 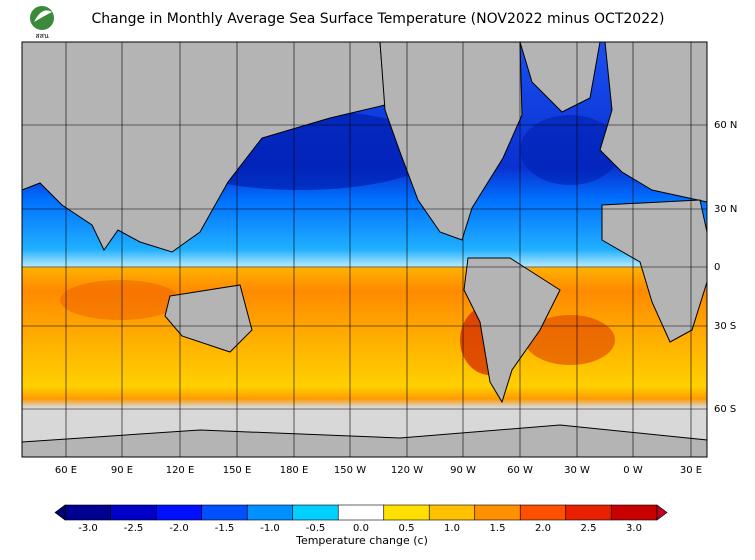 I want to click on lon-label: 30 W, so click(x=577, y=470).